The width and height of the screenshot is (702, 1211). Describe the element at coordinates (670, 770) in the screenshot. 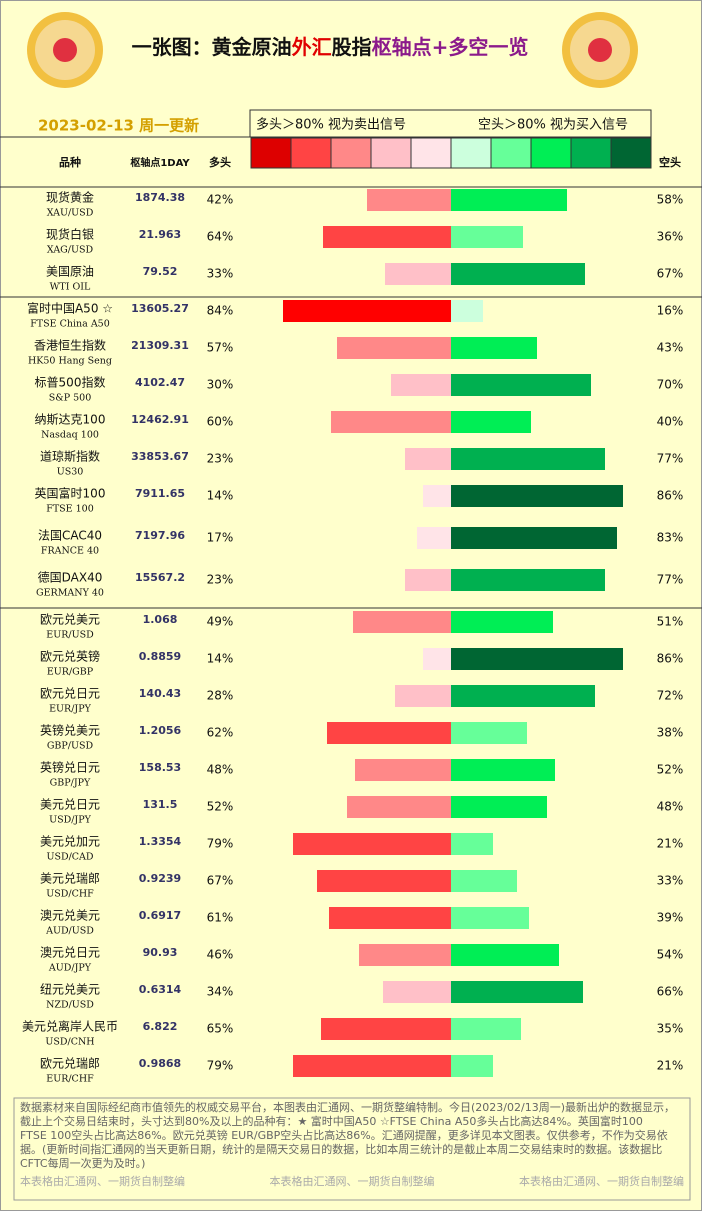

I see `short-pct: 52%` at that location.